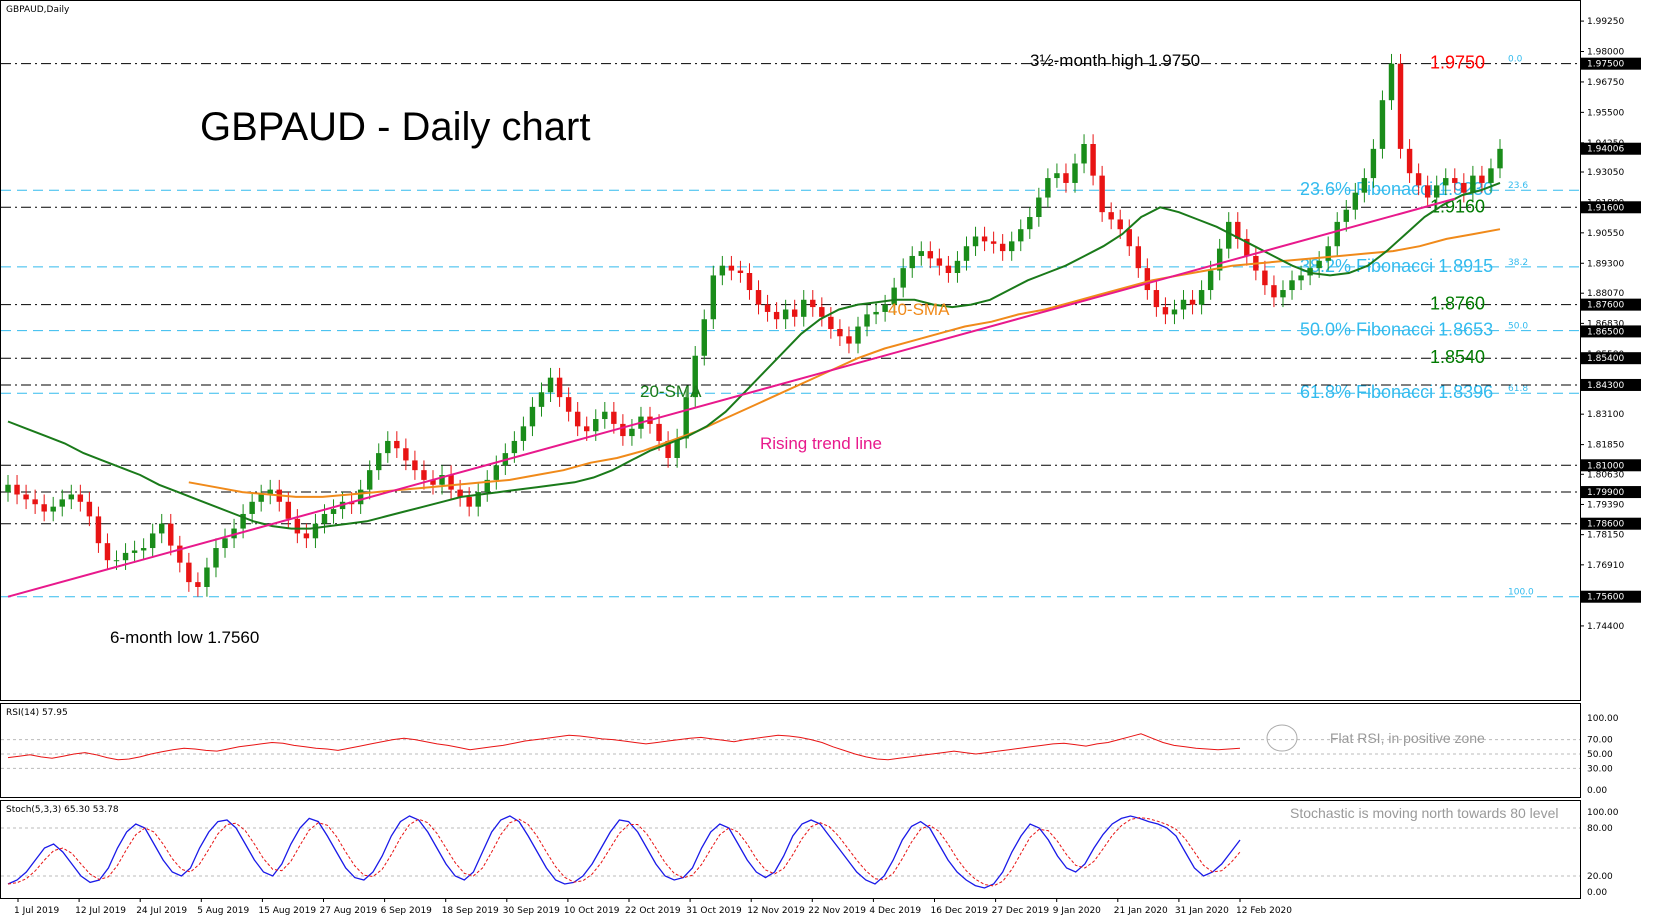 This screenshot has width=1662, height=919. What do you see at coordinates (1141, 911) in the screenshot?
I see `x-tick-label: 21 Jan 2020` at bounding box center [1141, 911].